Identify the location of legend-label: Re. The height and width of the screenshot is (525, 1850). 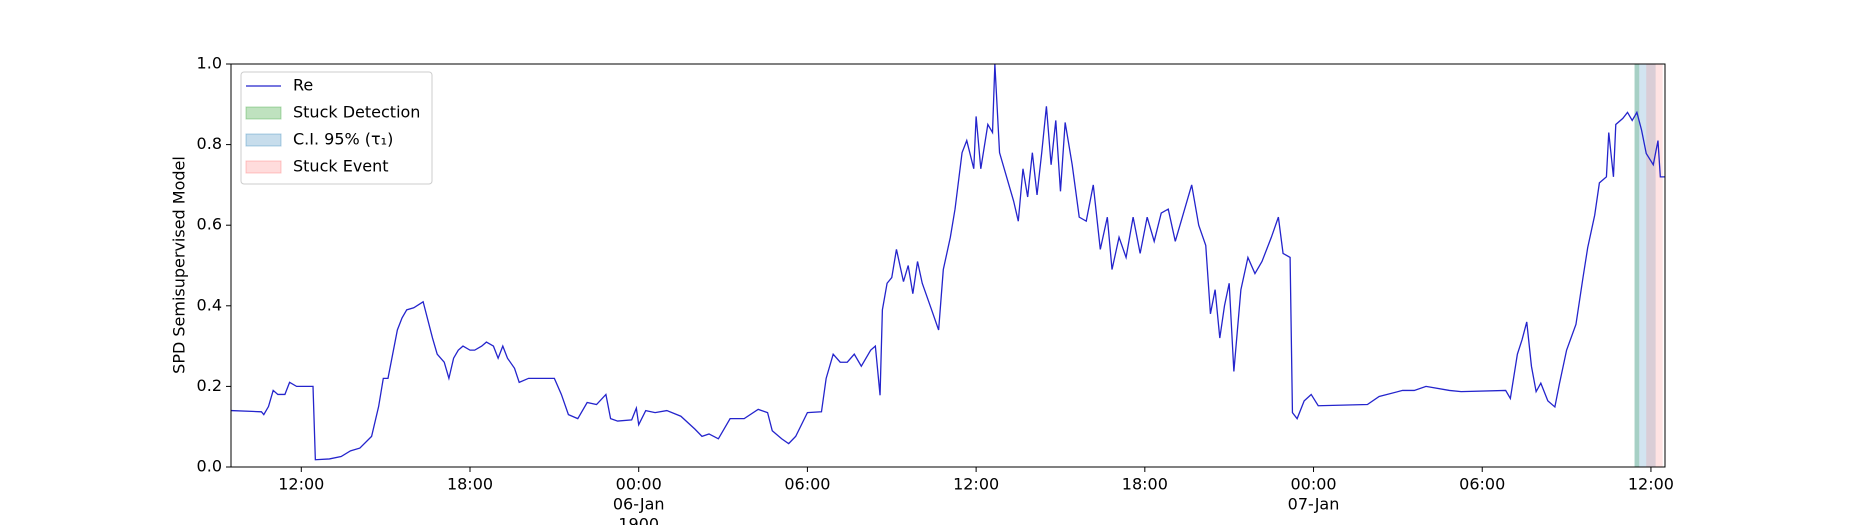
(303, 85).